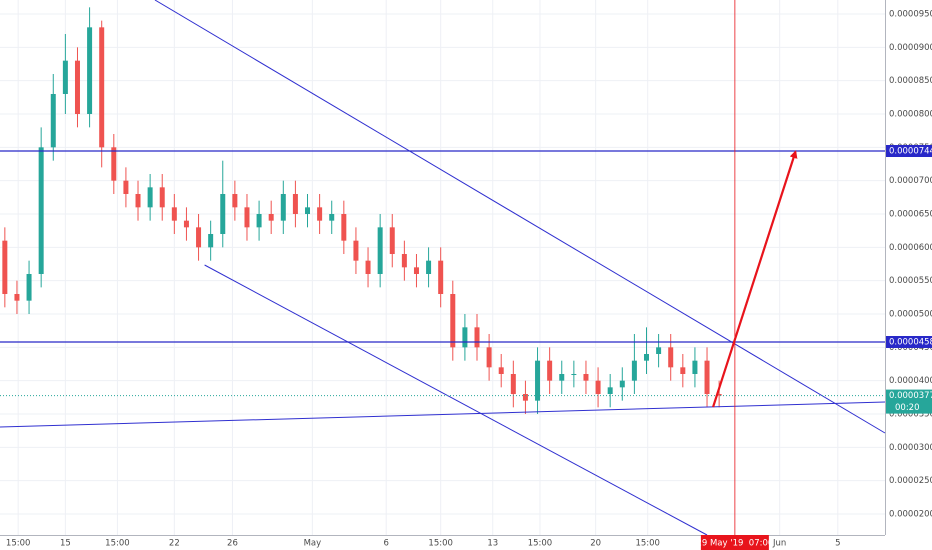  Describe the element at coordinates (755, 279) in the screenshot. I see `arrow` at that location.